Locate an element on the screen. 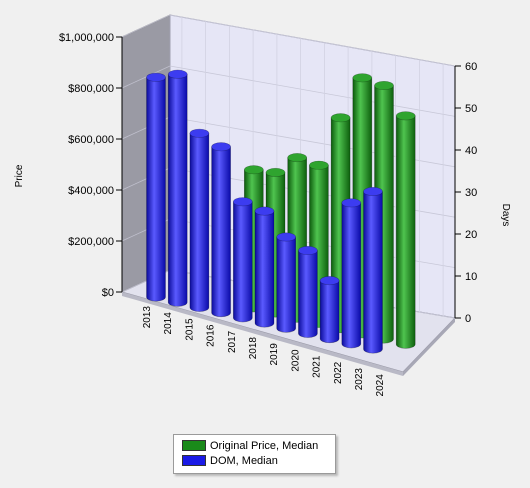  right-tick-label: 10 is located at coordinates (471, 277).